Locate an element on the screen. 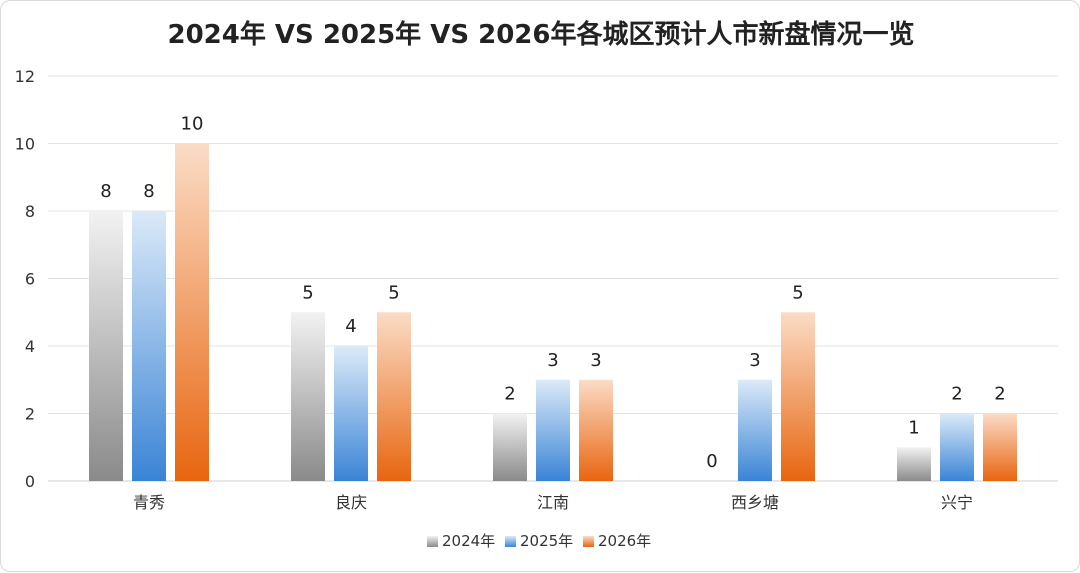 Image resolution: width=1080 pixels, height=573 pixels. y-axis-ticks: 0 2 4 6 8 10 12 is located at coordinates (25, 279).